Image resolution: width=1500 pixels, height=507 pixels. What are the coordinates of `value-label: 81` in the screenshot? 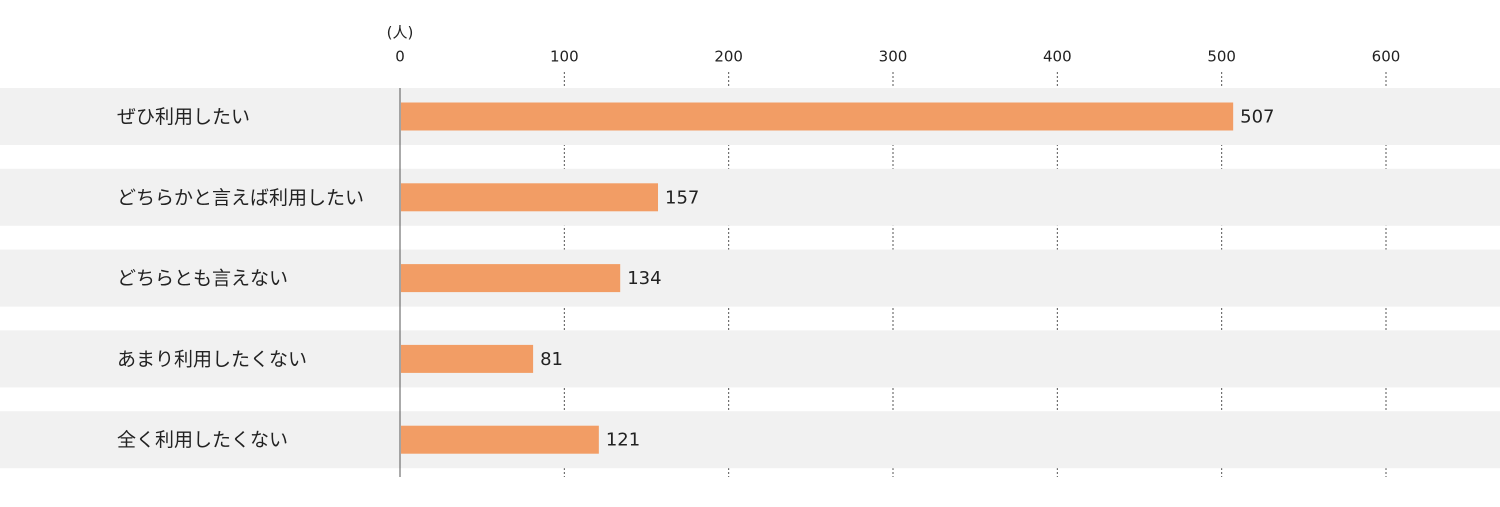 It's located at (551, 359).